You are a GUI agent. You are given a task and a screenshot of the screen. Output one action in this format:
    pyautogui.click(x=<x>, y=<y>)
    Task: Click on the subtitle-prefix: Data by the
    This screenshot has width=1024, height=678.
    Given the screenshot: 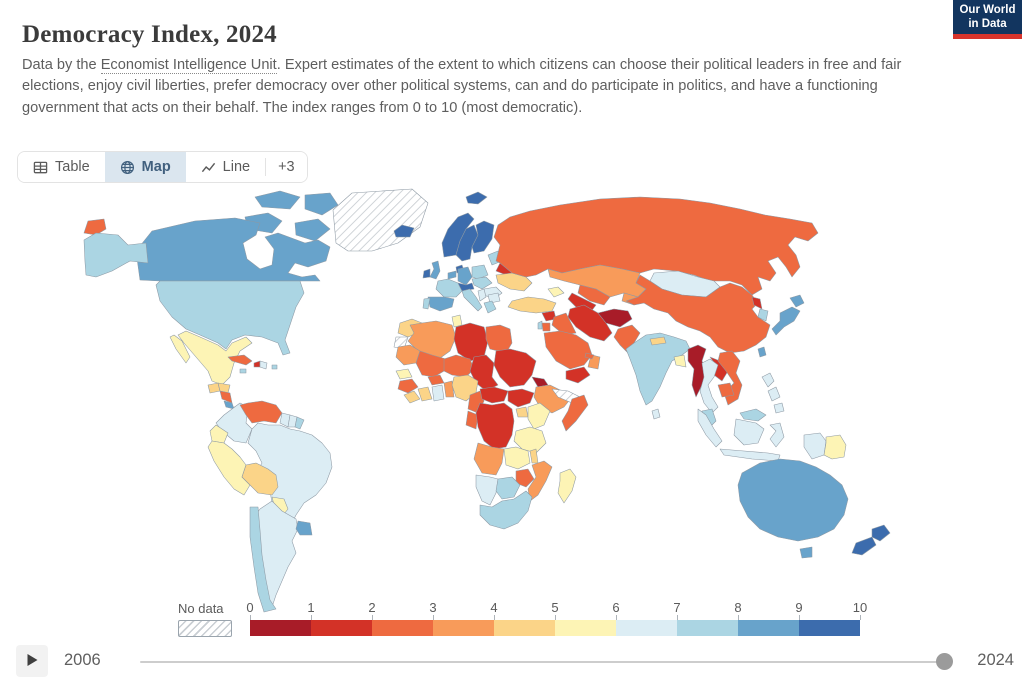 What is the action you would take?
    pyautogui.click(x=61, y=64)
    